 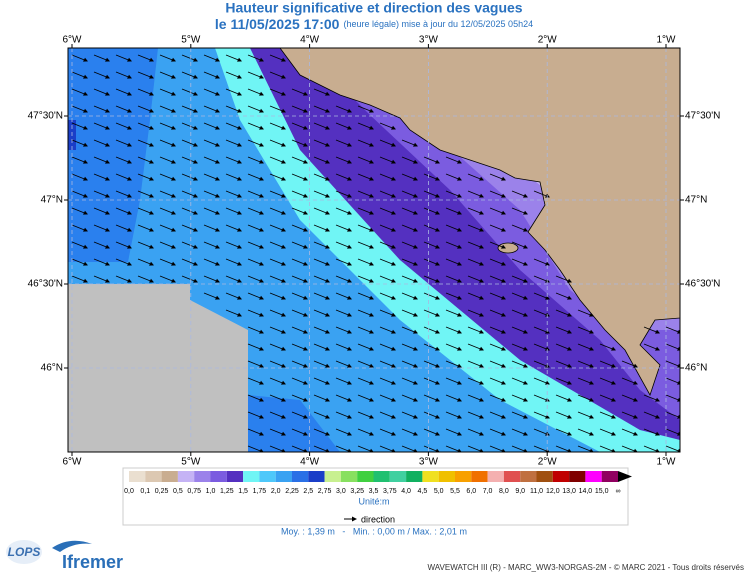 I want to click on lat-label: 47°N, so click(x=52, y=200).